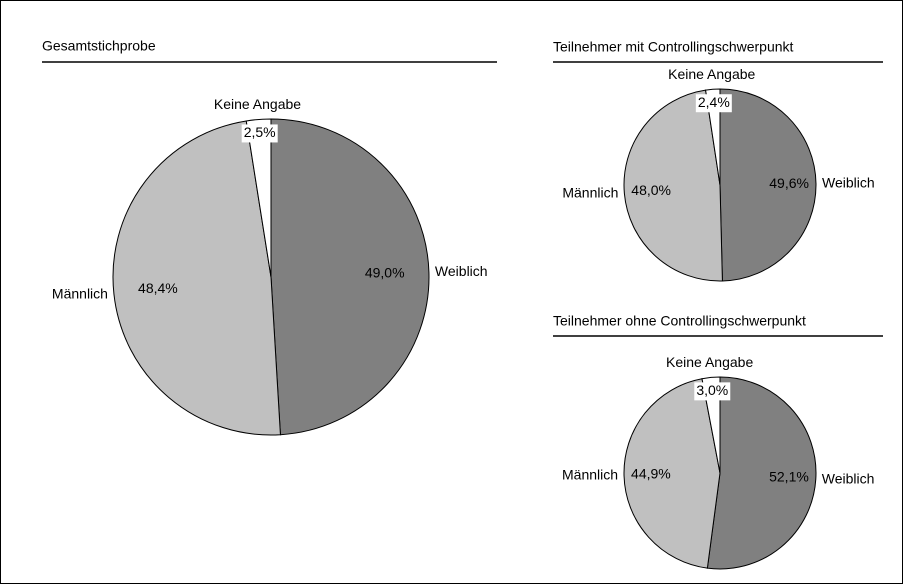 This screenshot has width=904, height=585. What do you see at coordinates (673, 47) in the screenshot?
I see `chart-title: Teilnehmer mit Controllingschwerpunkt` at bounding box center [673, 47].